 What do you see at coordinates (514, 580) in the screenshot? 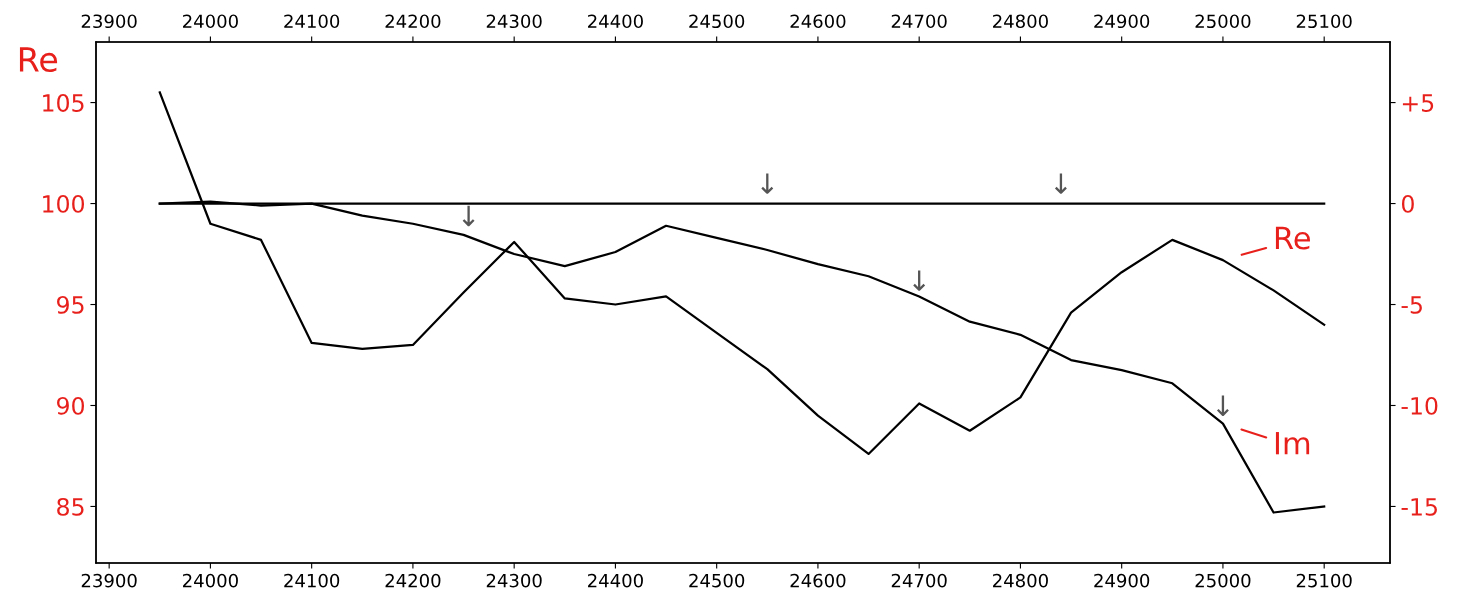
I see `x-tick-label: 24300` at bounding box center [514, 580].